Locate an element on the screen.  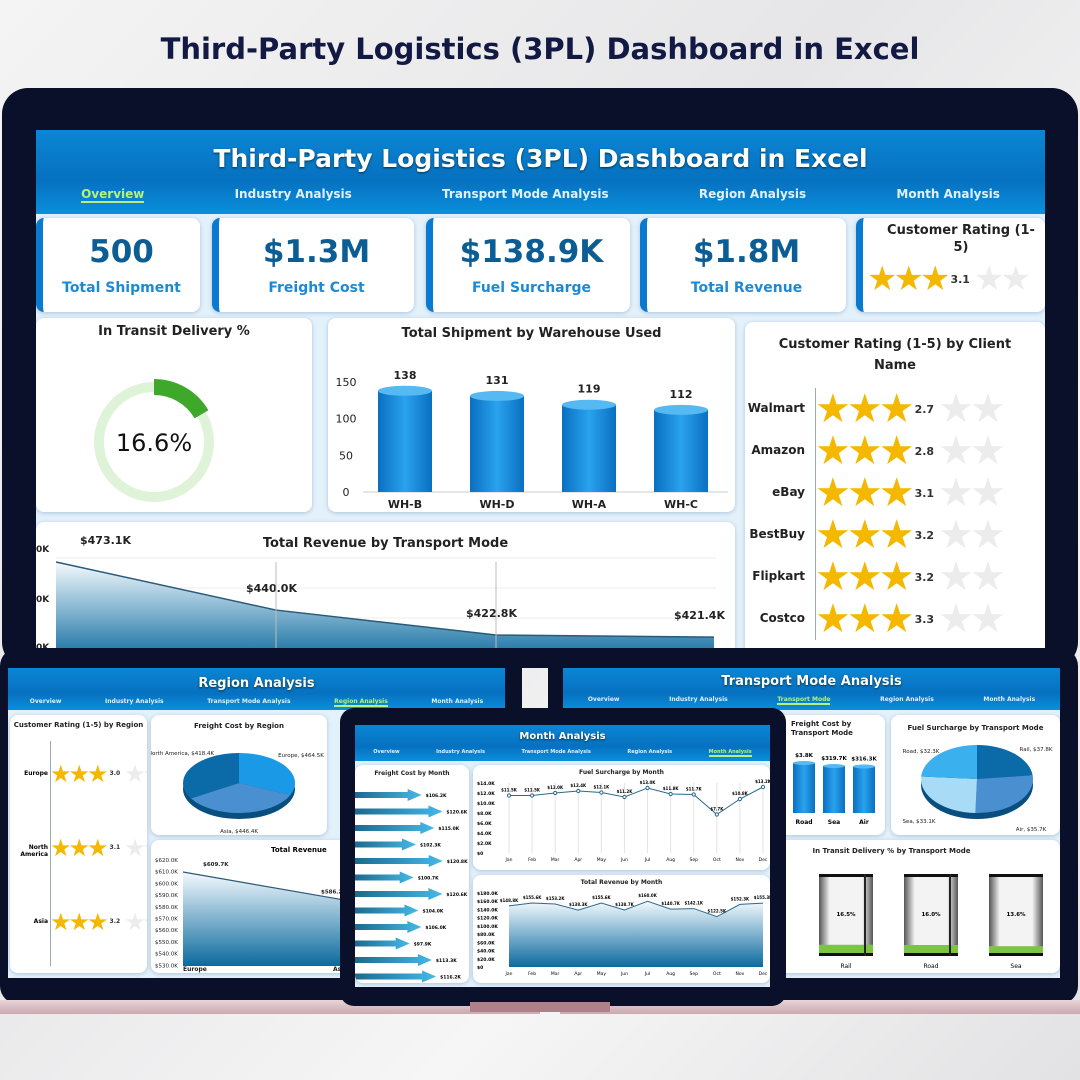
chart-title: Fuel Surcharge by Month is located at coordinates (621, 772).